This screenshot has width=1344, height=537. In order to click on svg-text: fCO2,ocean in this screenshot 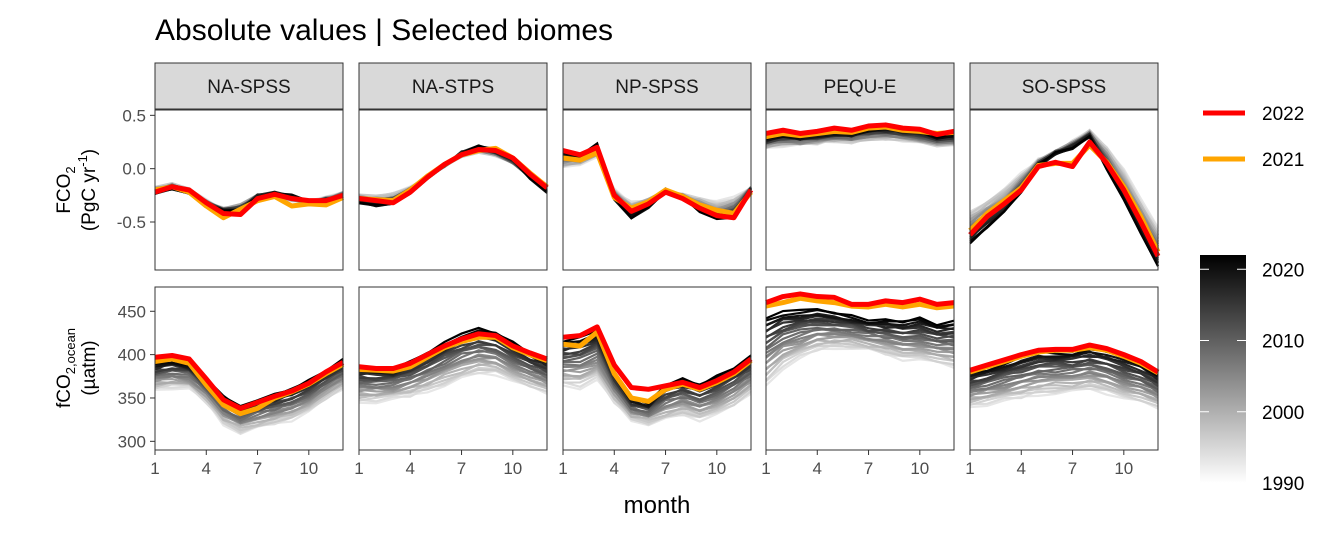, I will do `click(66, 368)`.